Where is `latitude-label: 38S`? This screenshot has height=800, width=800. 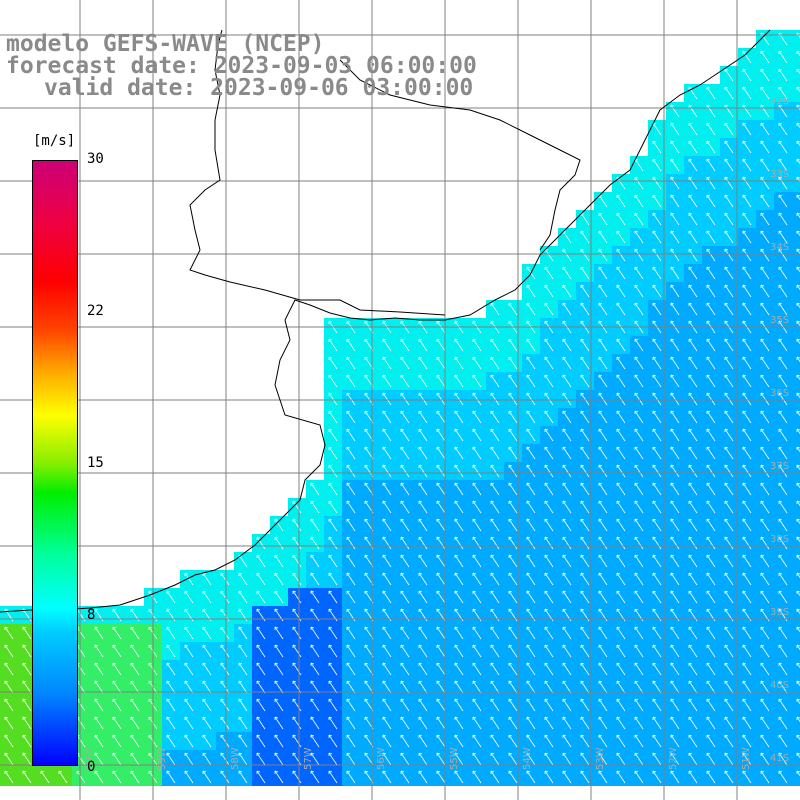
latitude-label: 38S is located at coordinates (779, 539).